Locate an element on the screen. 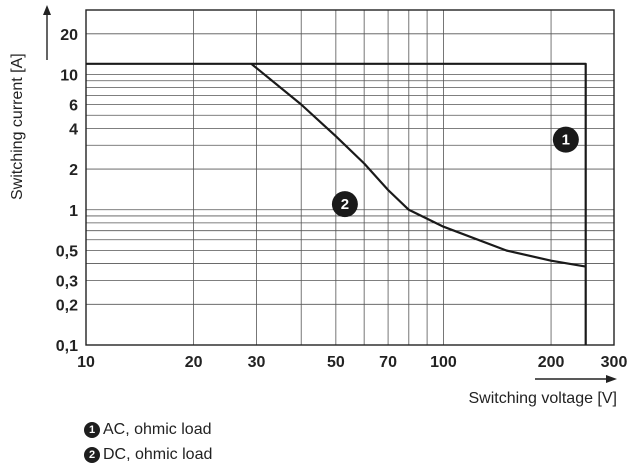 The height and width of the screenshot is (475, 640). y-tick-label: 10 is located at coordinates (69, 76).